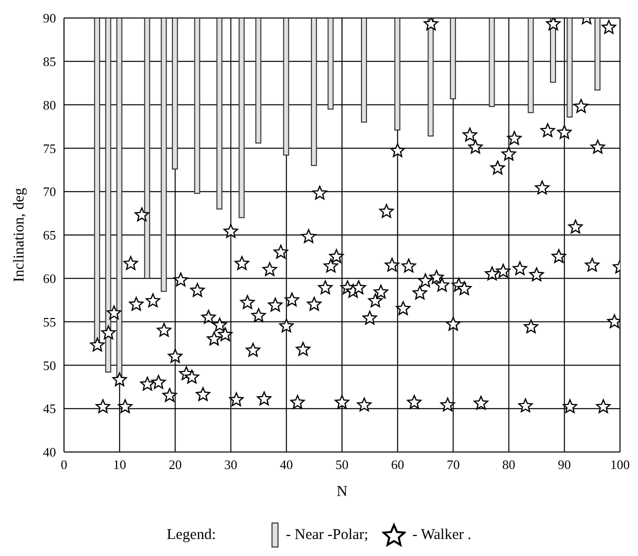 The image size is (638, 556). I want to click on x-tick-label: 70, so click(453, 464).